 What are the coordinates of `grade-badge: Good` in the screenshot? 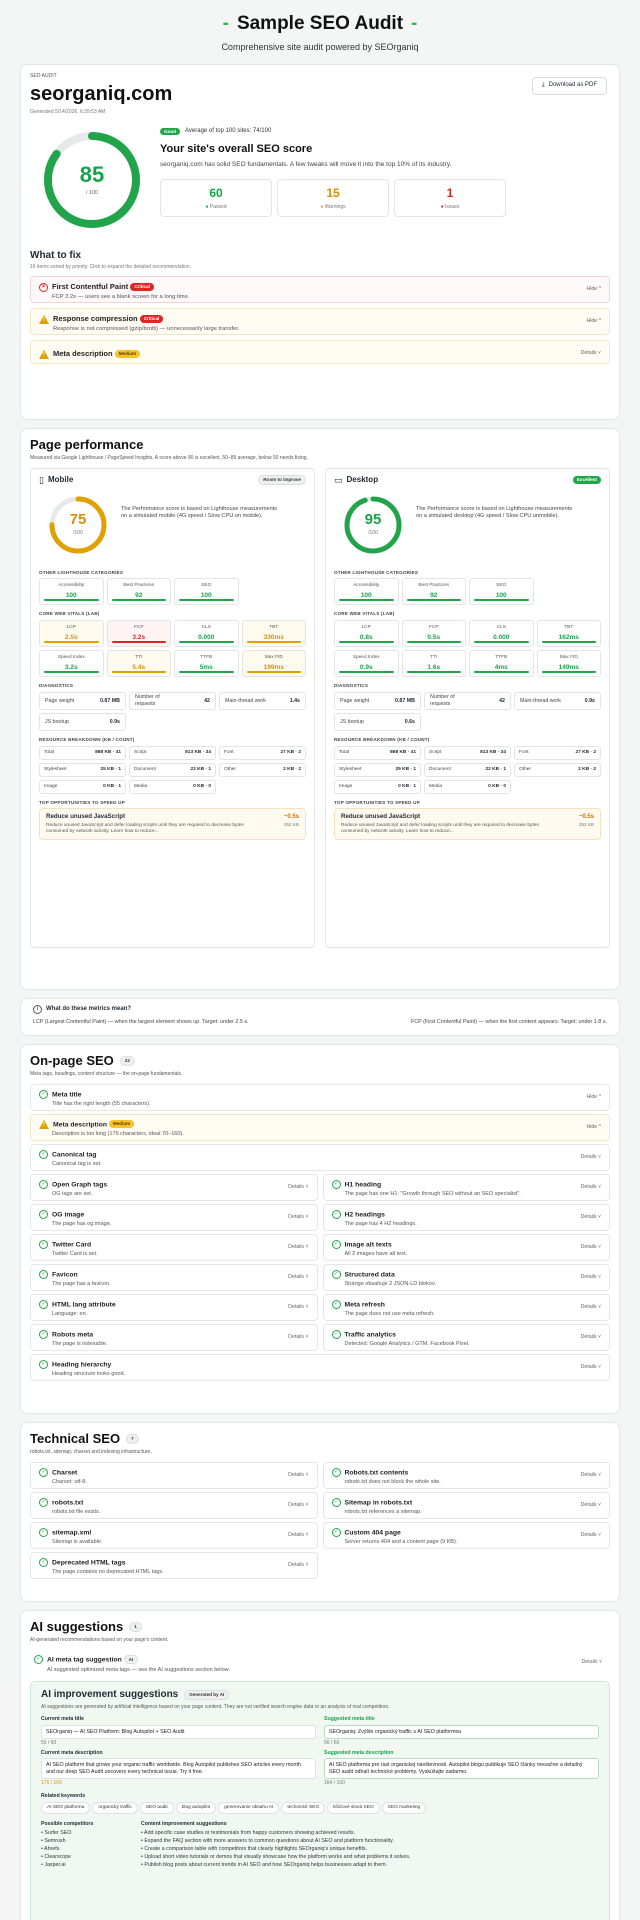 It's located at (170, 131).